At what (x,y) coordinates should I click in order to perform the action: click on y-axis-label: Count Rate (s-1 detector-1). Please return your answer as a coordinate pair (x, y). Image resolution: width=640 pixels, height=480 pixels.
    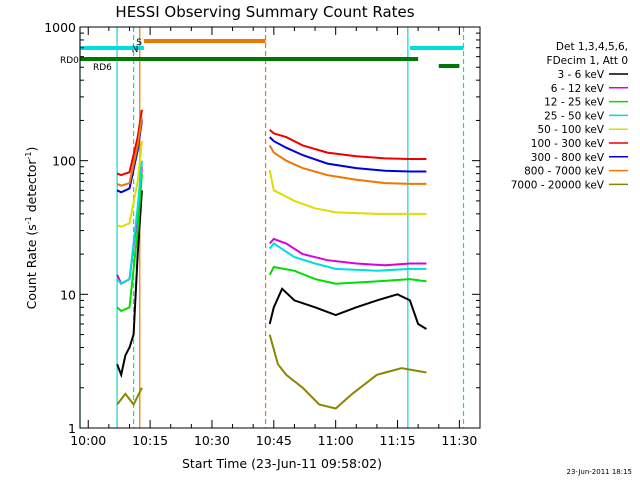
    Looking at the image, I should click on (31, 228).